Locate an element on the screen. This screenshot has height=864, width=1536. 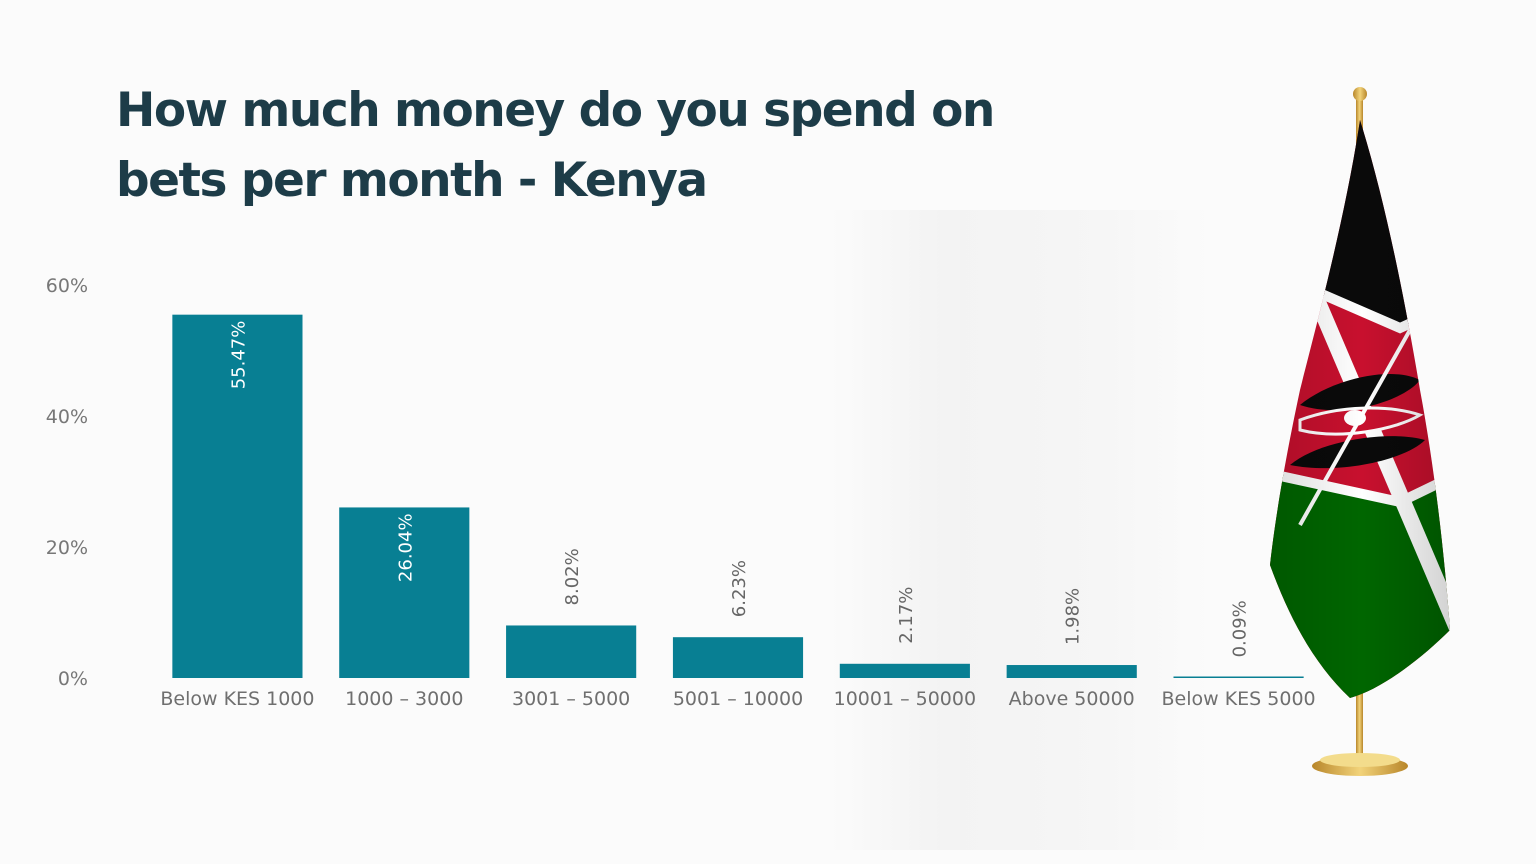
x-tick-label: 10001 – 50000 is located at coordinates (905, 699).